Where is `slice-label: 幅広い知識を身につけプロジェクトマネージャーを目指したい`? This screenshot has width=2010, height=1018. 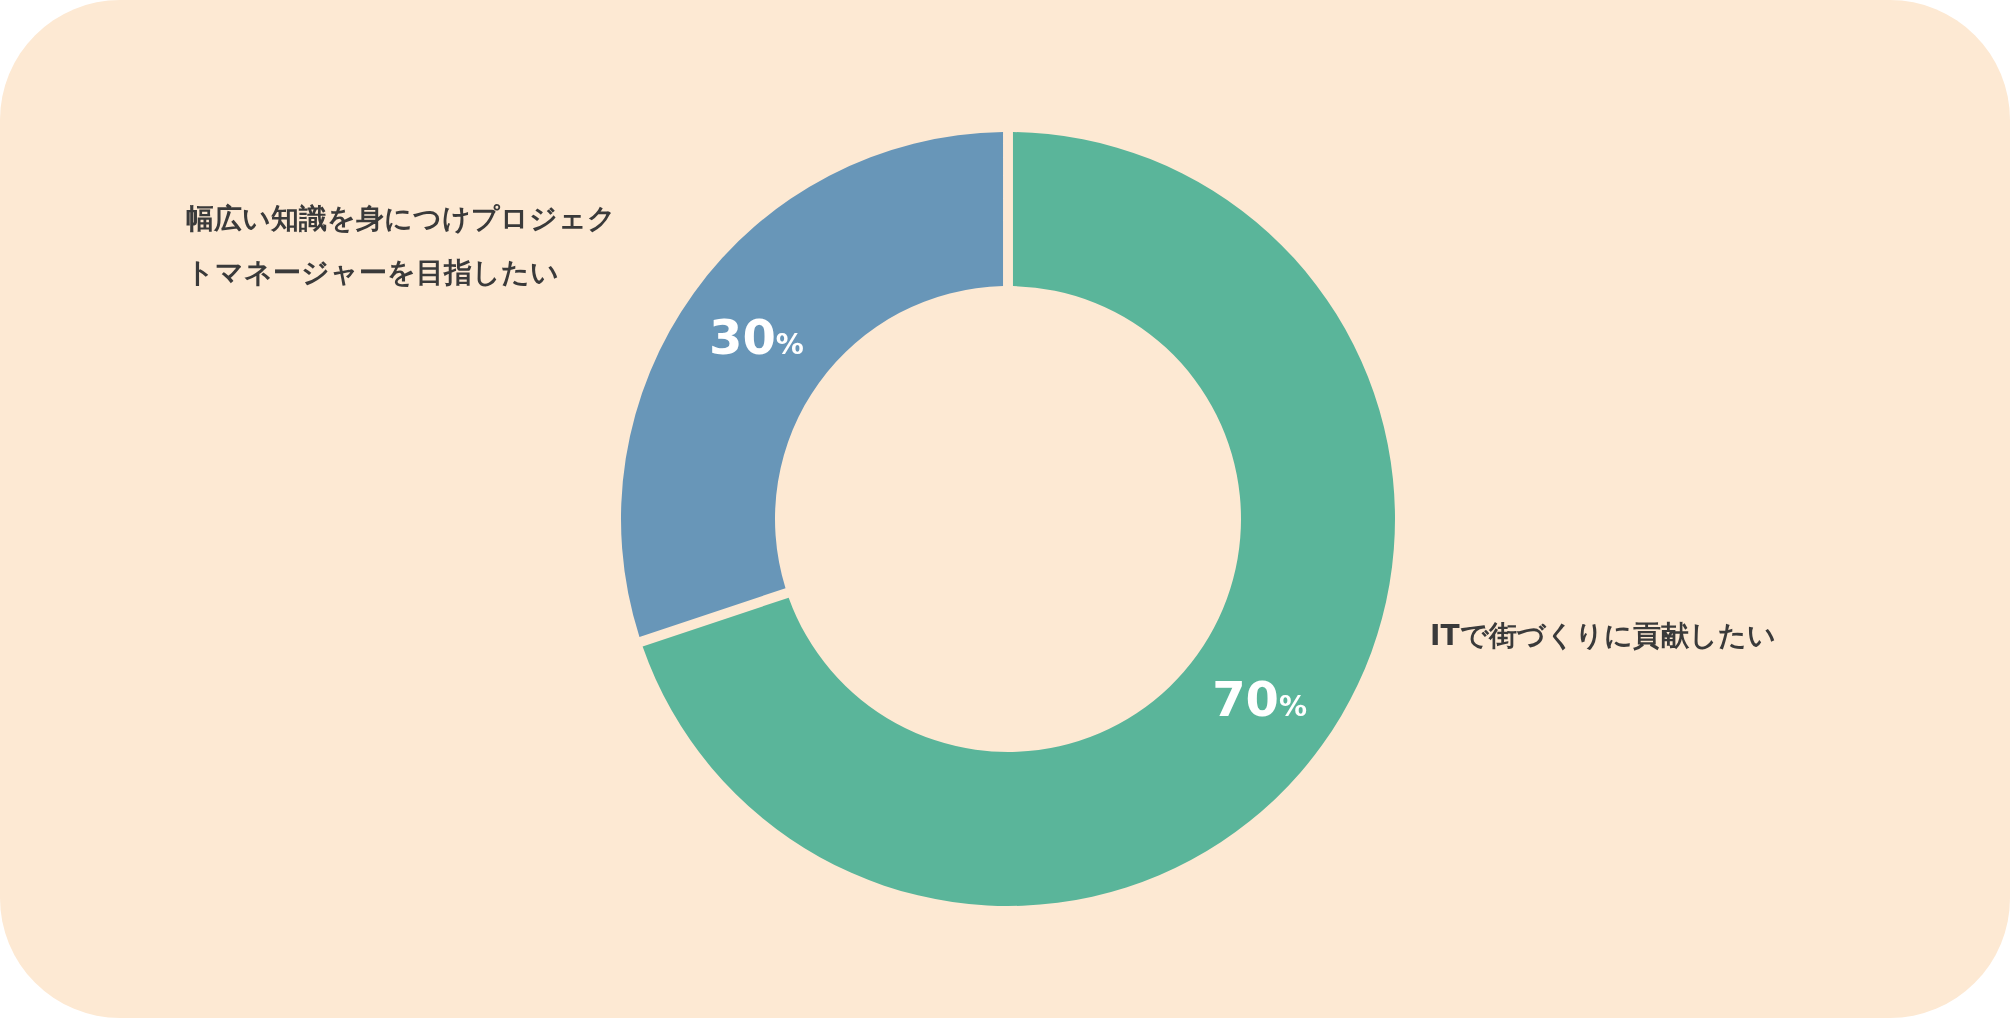
slice-label: 幅広い知識を身につけプロジェクトマネージャーを目指したい is located at coordinates (401, 245).